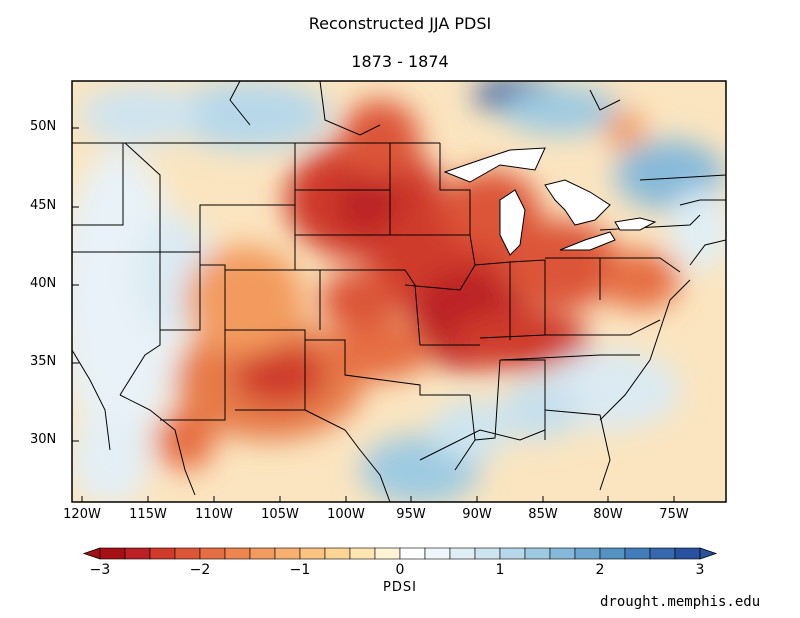  What do you see at coordinates (43, 205) in the screenshot?
I see `lat-label-45n: 45N` at bounding box center [43, 205].